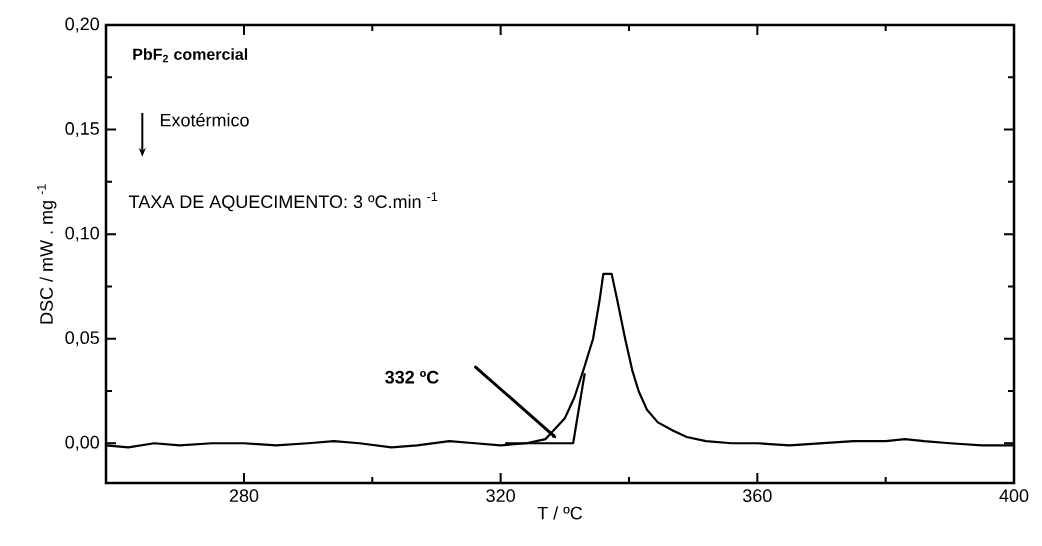  What do you see at coordinates (500, 495) in the screenshot?
I see `x-tick-label: 320` at bounding box center [500, 495].